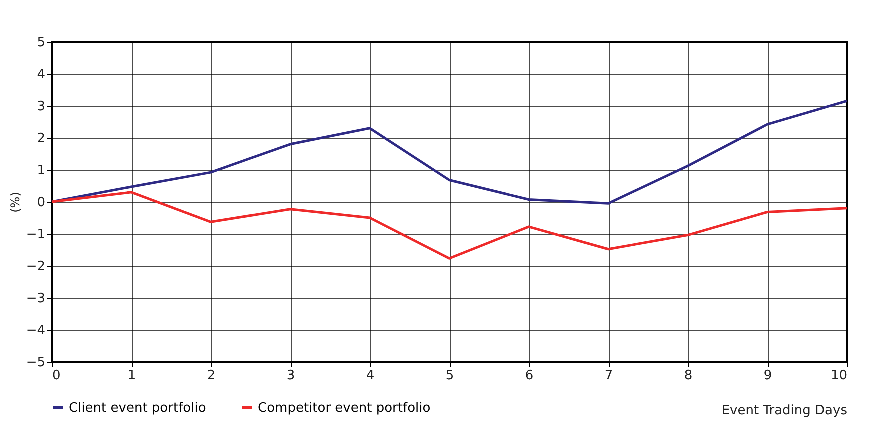 The width and height of the screenshot is (882, 445). I want to click on legend-label: Competitor event portfolio, so click(344, 408).